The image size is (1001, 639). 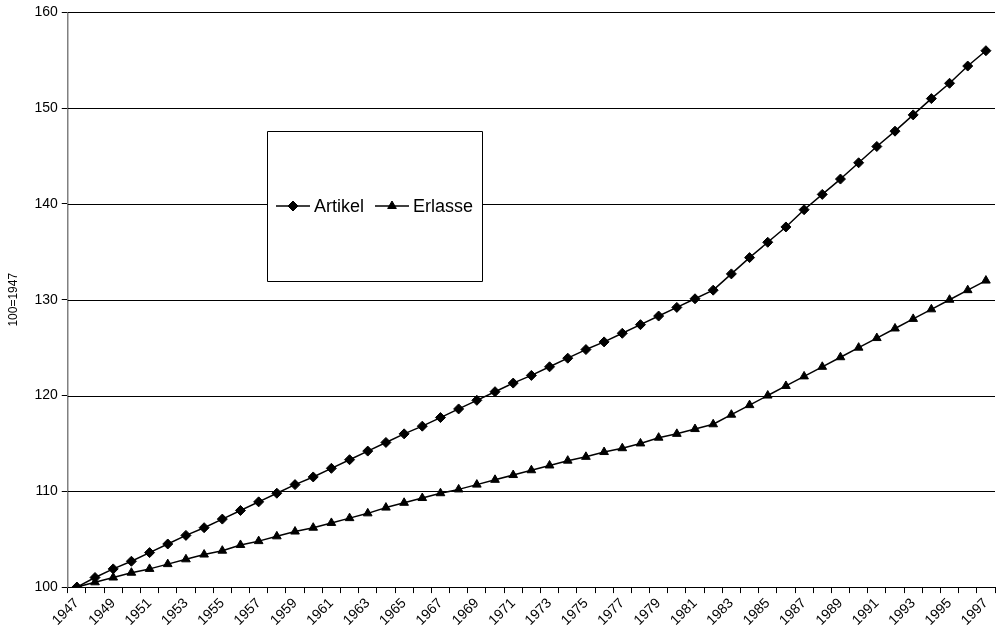 What do you see at coordinates (46, 298) in the screenshot?
I see `y-tick-label: 130` at bounding box center [46, 298].